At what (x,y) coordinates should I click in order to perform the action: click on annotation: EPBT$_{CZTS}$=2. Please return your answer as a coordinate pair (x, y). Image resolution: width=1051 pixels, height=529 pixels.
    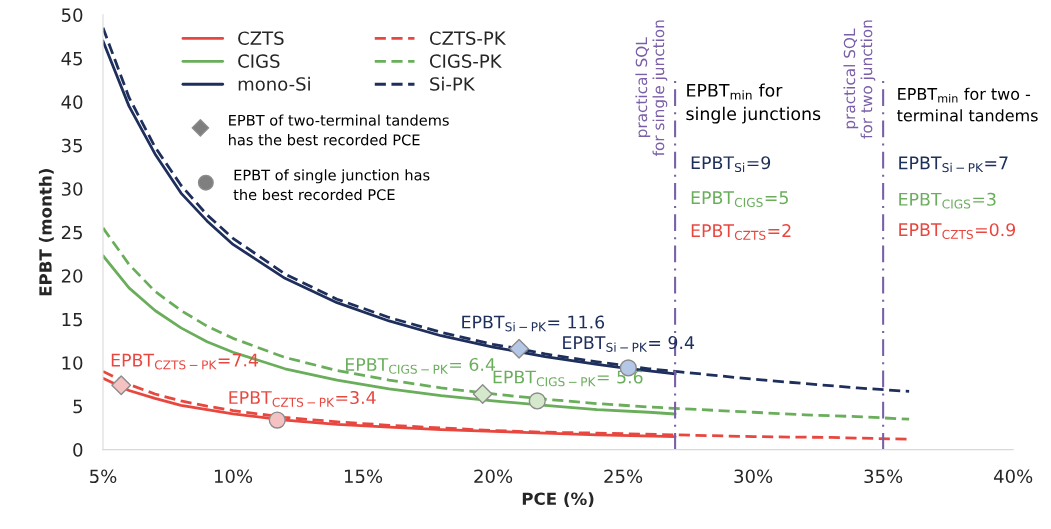
    Looking at the image, I should click on (741, 232).